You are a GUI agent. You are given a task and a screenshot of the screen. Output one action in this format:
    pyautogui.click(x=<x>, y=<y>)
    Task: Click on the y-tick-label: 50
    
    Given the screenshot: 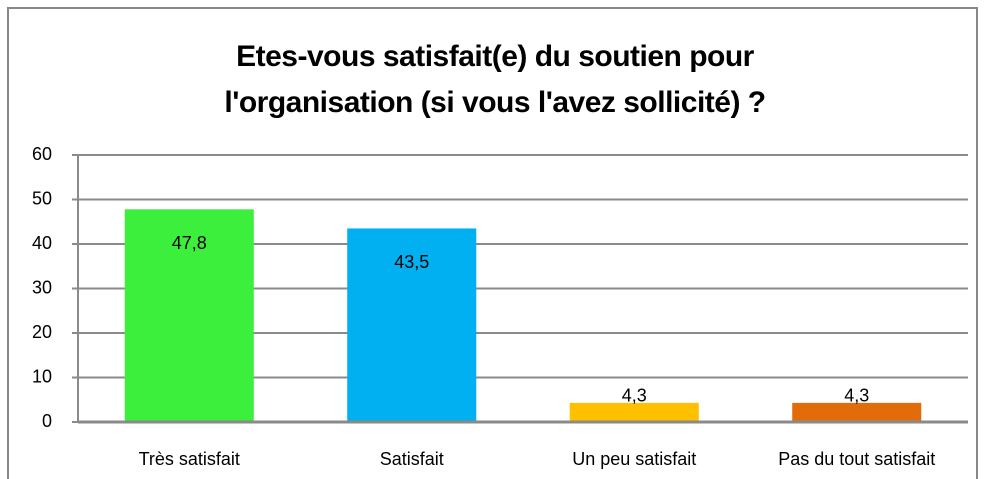 What is the action you would take?
    pyautogui.click(x=42, y=198)
    